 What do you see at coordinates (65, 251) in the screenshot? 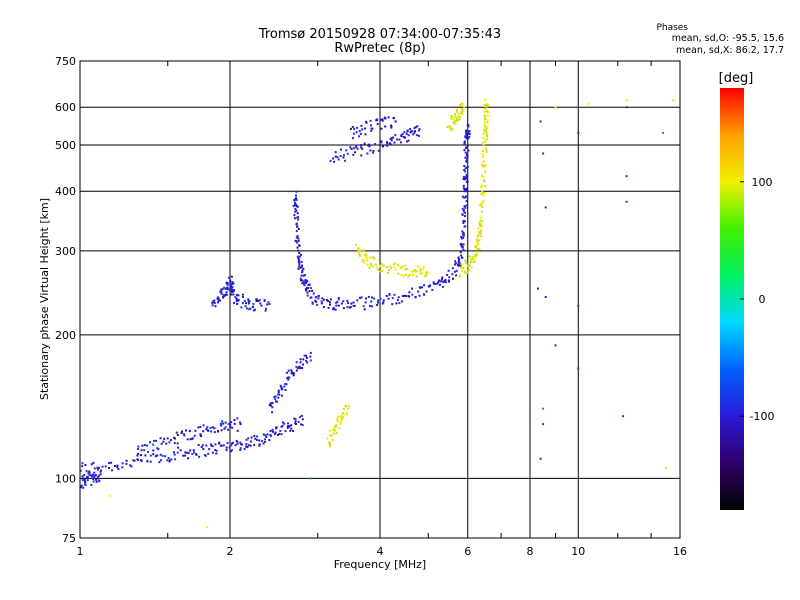
I see `y-tick-label: 300` at bounding box center [65, 251].